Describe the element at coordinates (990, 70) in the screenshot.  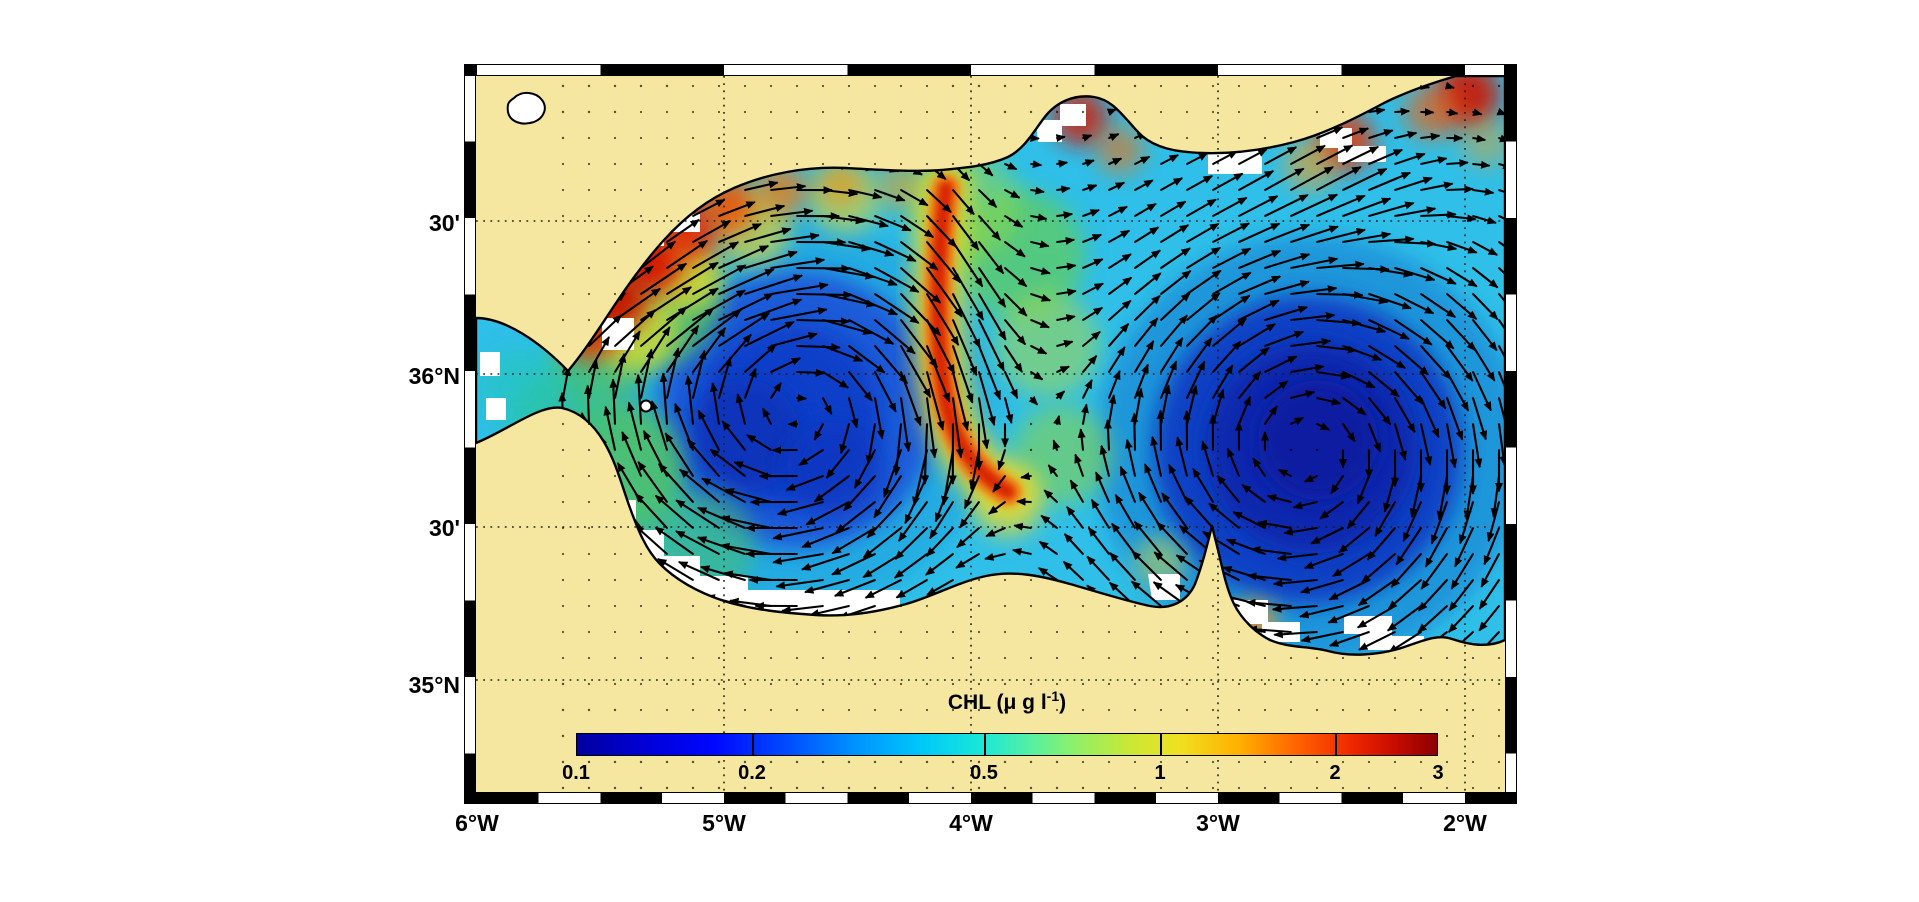
I see `frame-top` at that location.